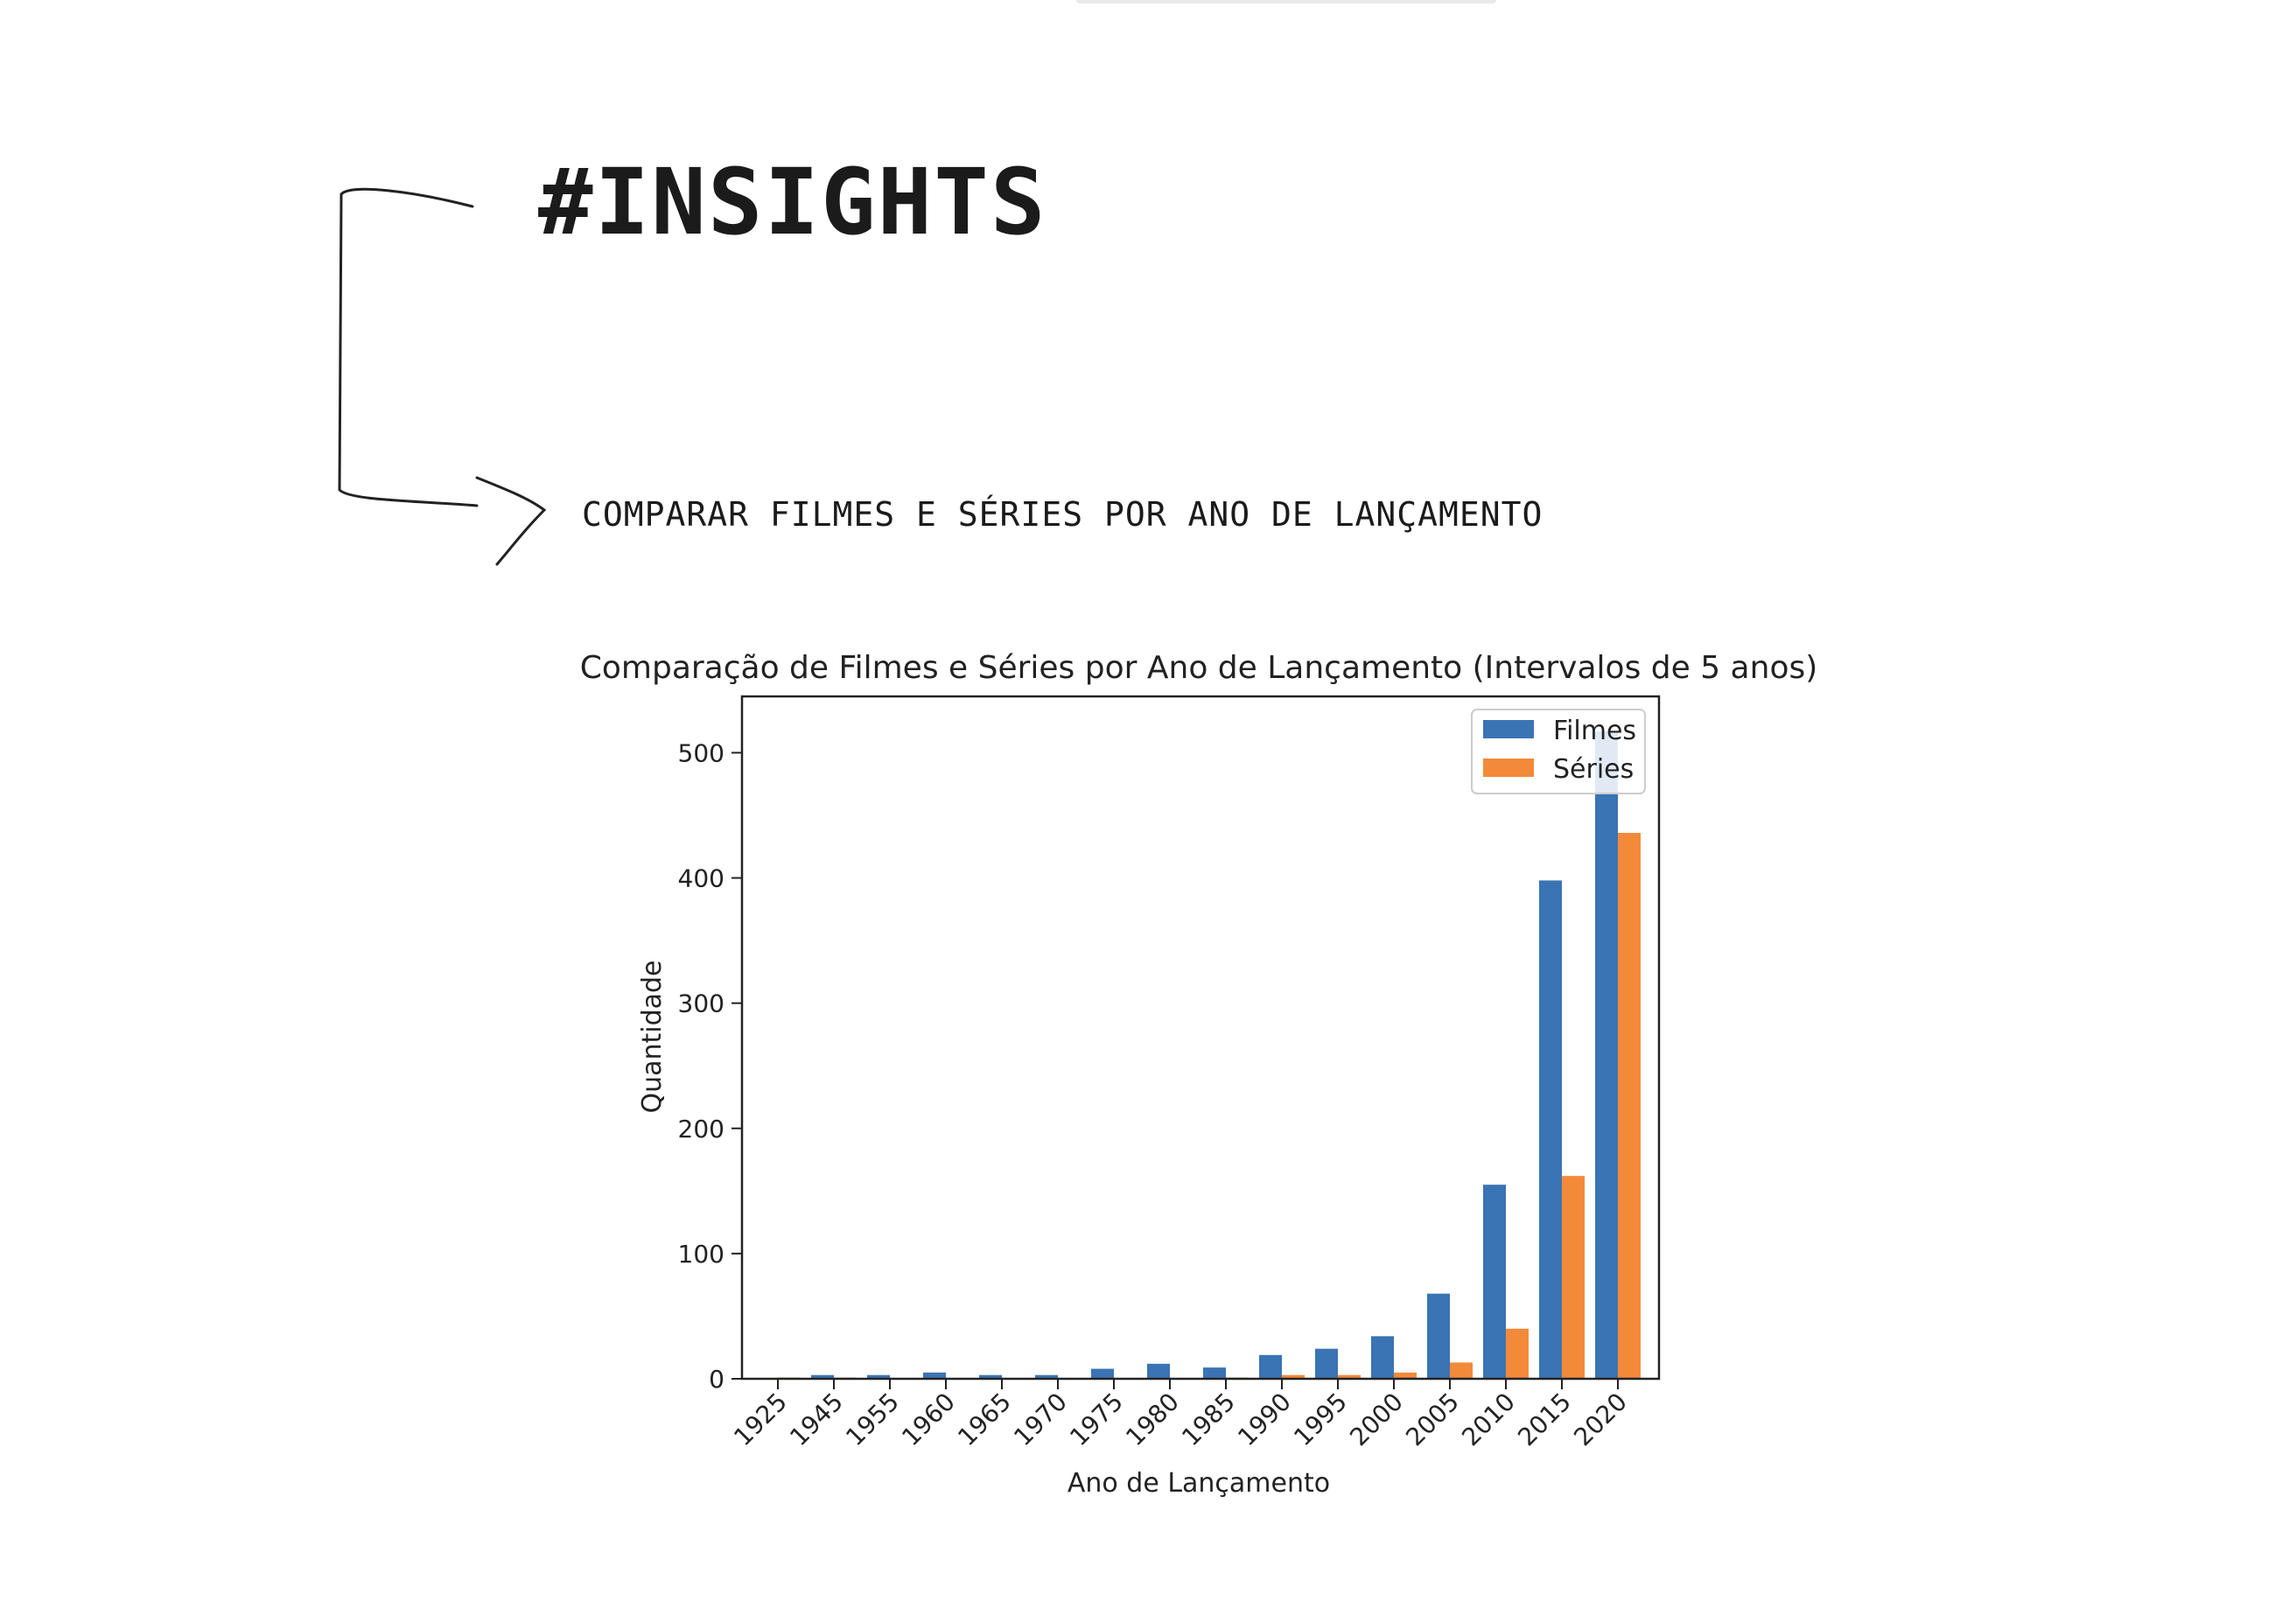 This screenshot has width=2296, height=1622. I want to click on bar-series-2010, so click(1517, 1353).